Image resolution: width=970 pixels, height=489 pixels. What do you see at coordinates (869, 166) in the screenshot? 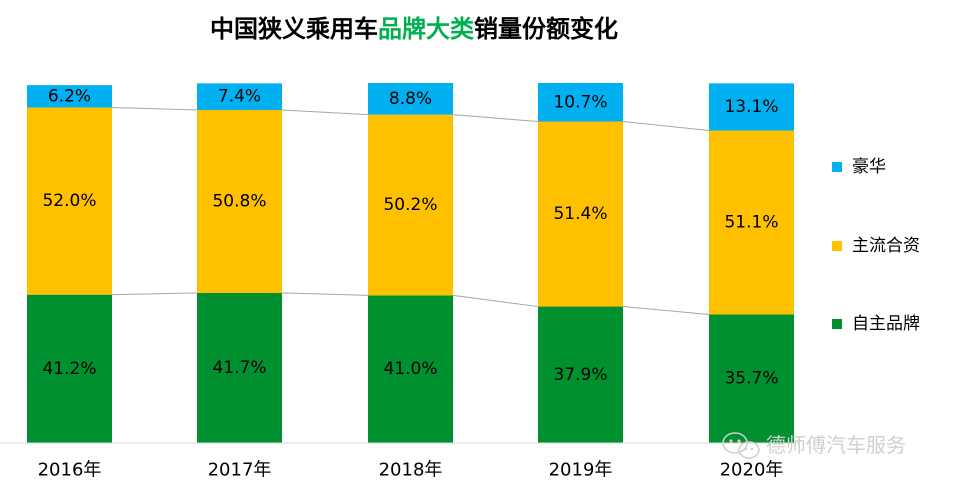
I see `legend-label: 豪华` at bounding box center [869, 166].